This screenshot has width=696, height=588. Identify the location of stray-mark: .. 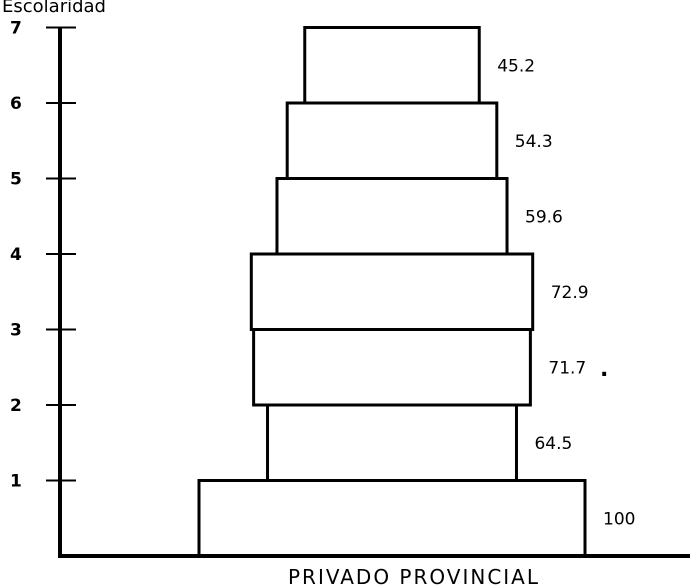
(604, 369).